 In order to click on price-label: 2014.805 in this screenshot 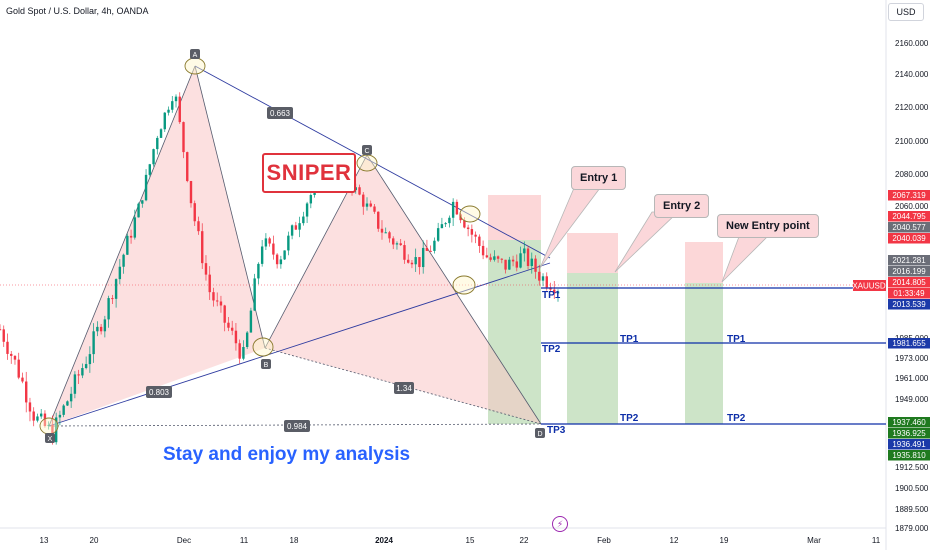, I will do `click(909, 282)`.